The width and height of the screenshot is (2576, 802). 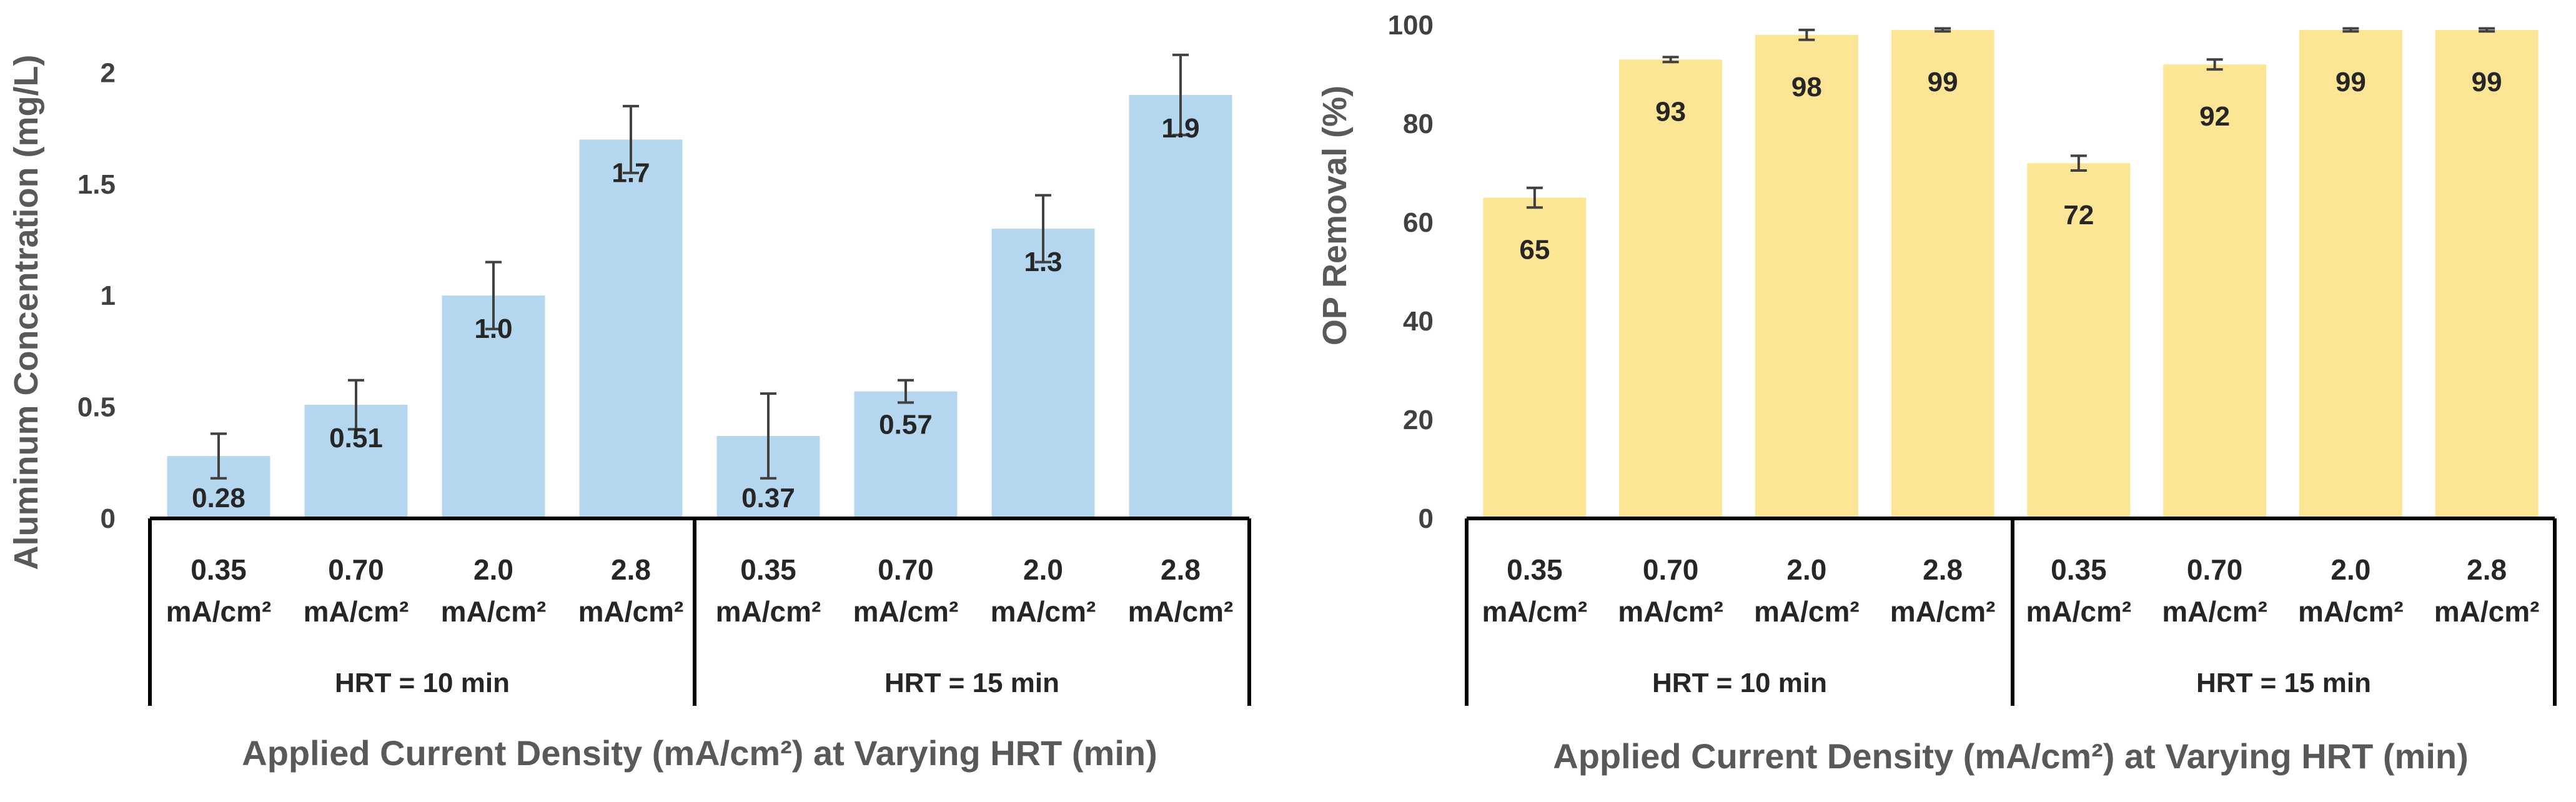 I want to click on y-axis-title: OP Removal (%), so click(x=1335, y=215).